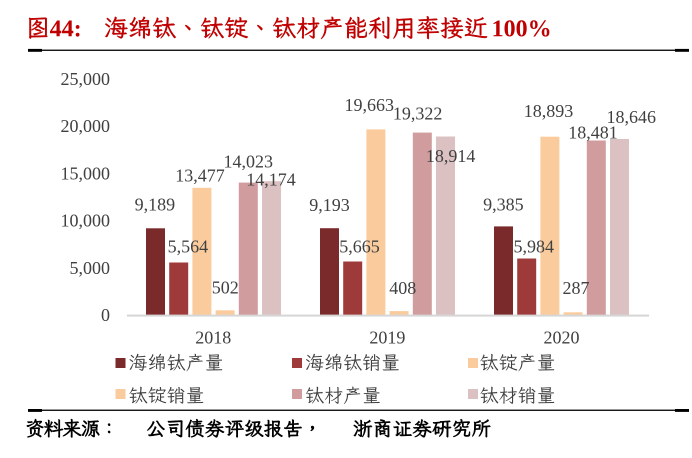 This screenshot has height=458, width=692. Describe the element at coordinates (534, 246) in the screenshot. I see `svg-text: 5,984` at that location.